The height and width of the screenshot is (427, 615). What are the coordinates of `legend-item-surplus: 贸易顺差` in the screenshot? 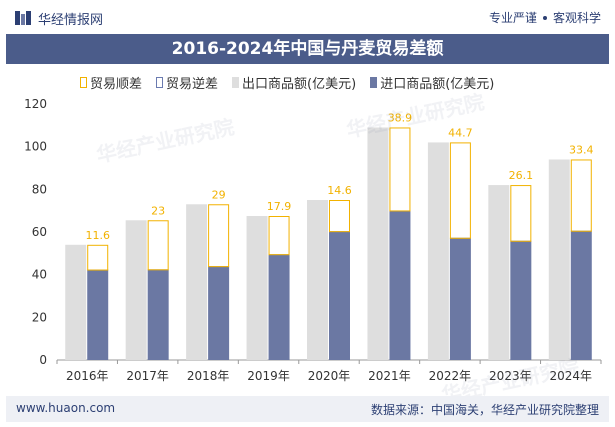 It's located at (111, 82).